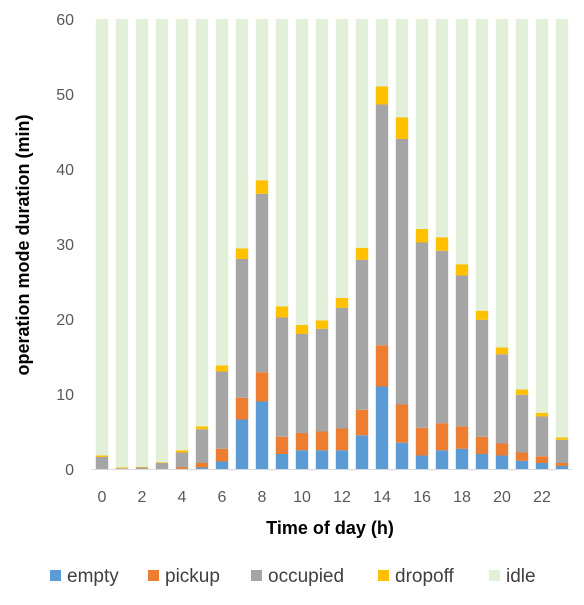  What do you see at coordinates (192, 576) in the screenshot?
I see `legend-label-pickup: pickup` at bounding box center [192, 576].